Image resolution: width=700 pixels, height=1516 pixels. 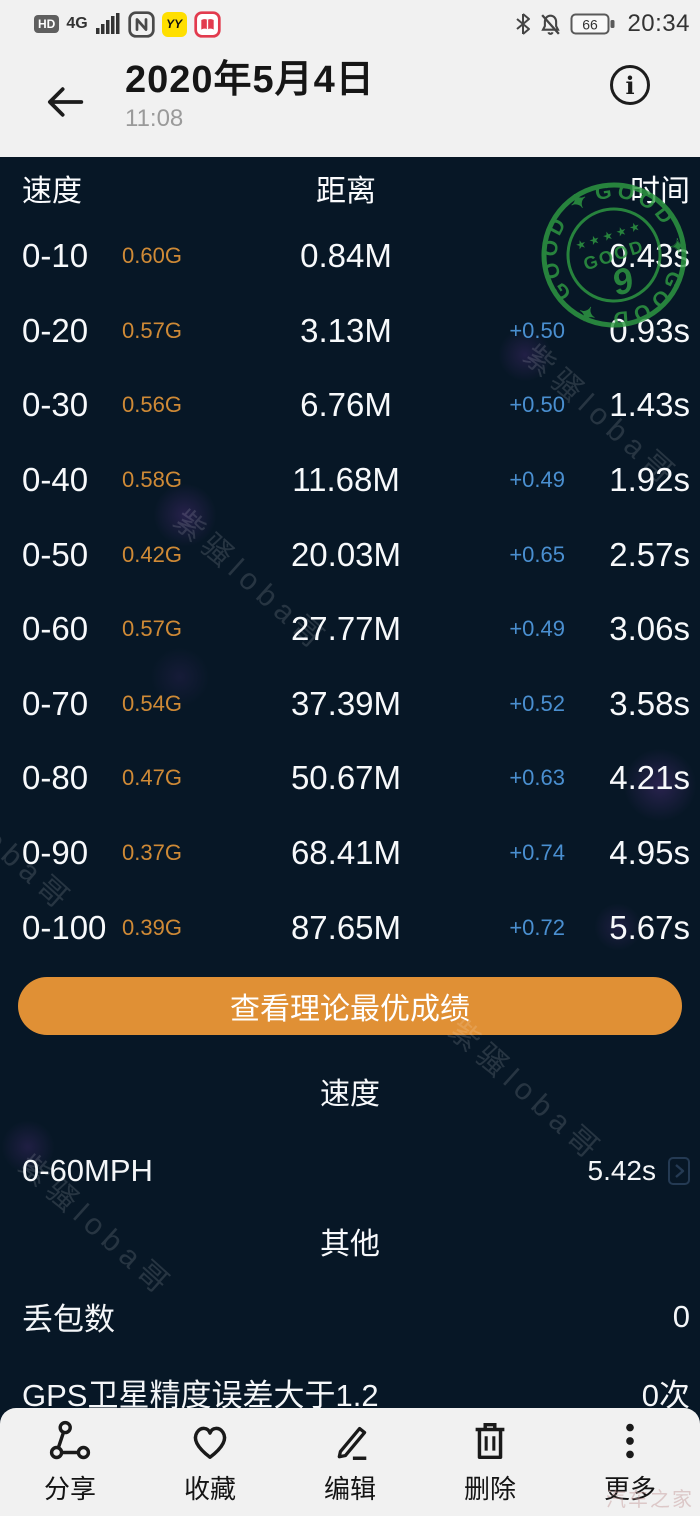 What do you see at coordinates (649, 405) in the screenshot?
I see `time-cell: 1.43s` at bounding box center [649, 405].